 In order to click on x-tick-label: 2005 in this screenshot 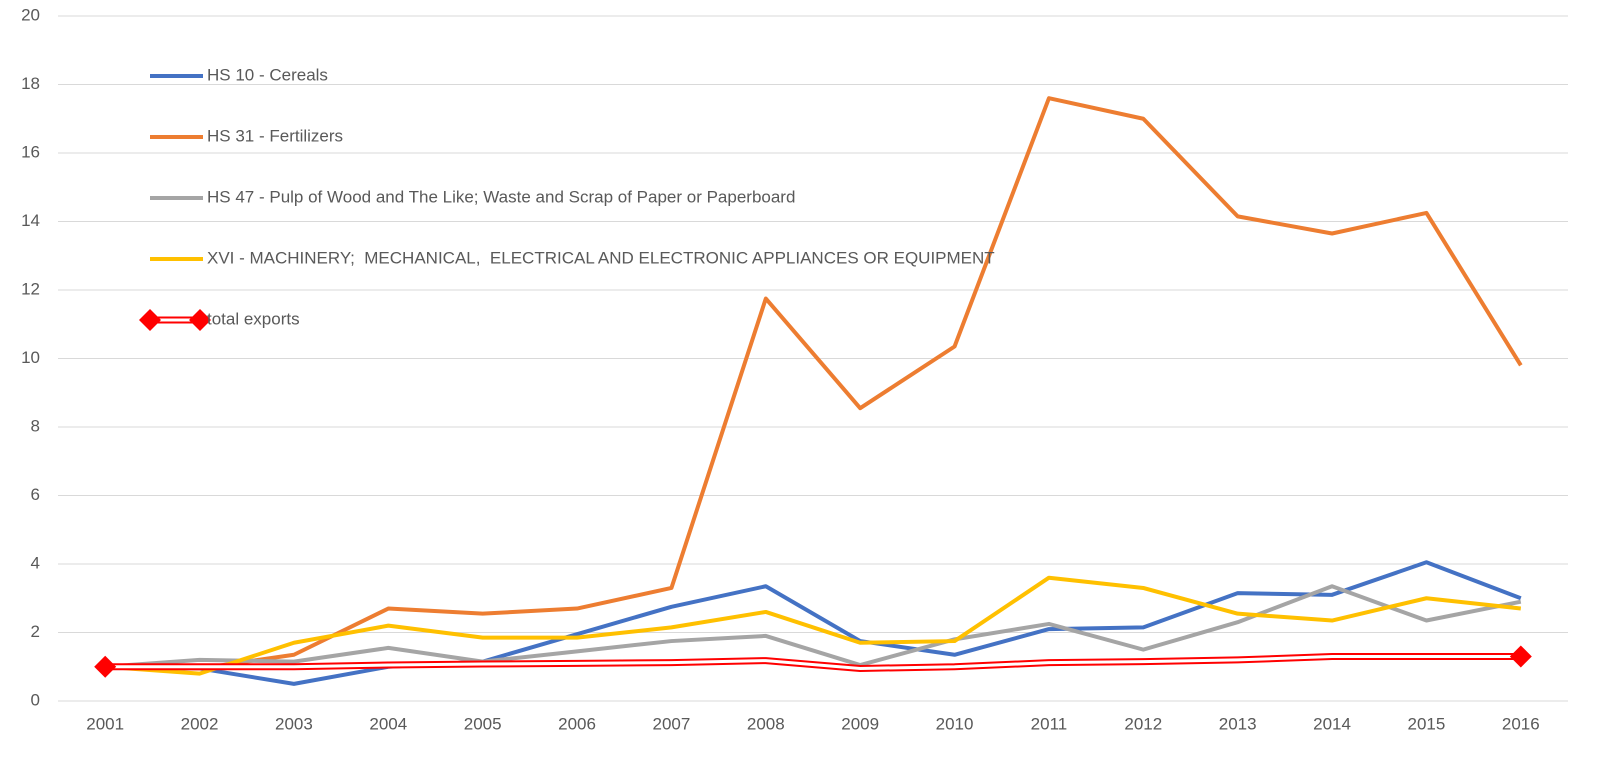, I will do `click(483, 723)`.